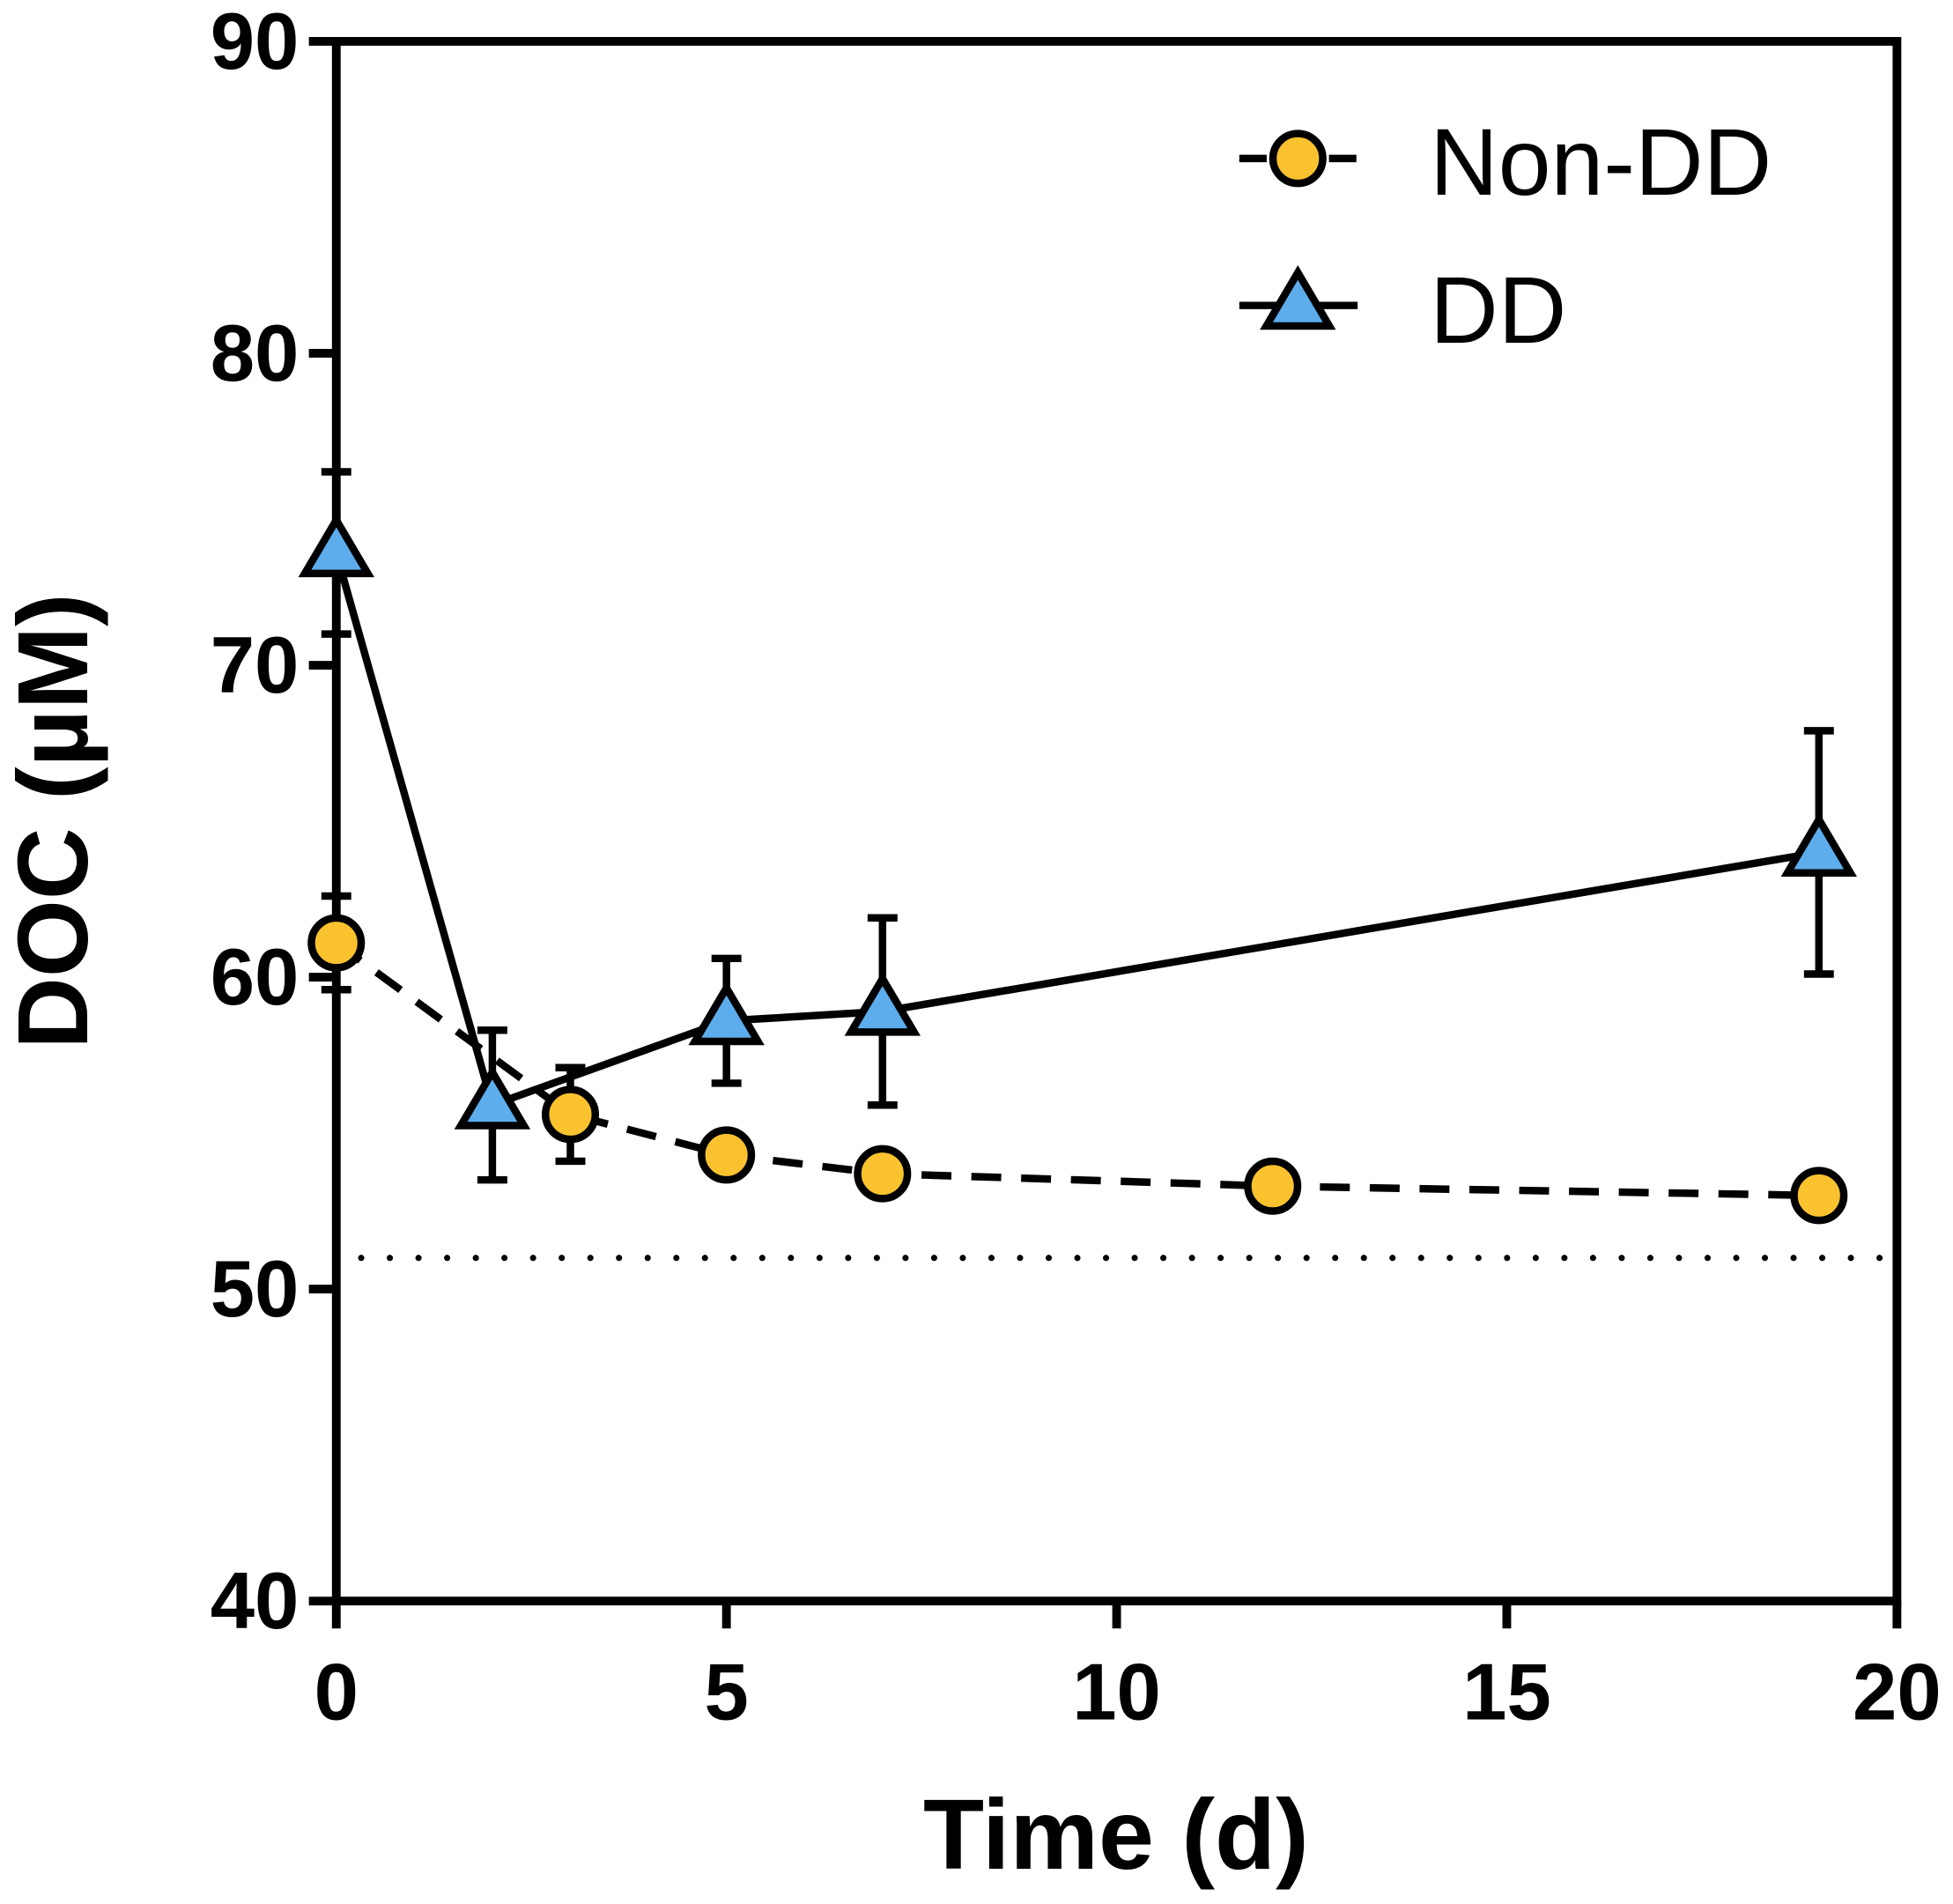 Image resolution: width=1953 pixels, height=1904 pixels. What do you see at coordinates (54, 821) in the screenshot?
I see `y-axis-label: DOC (µM)` at bounding box center [54, 821].